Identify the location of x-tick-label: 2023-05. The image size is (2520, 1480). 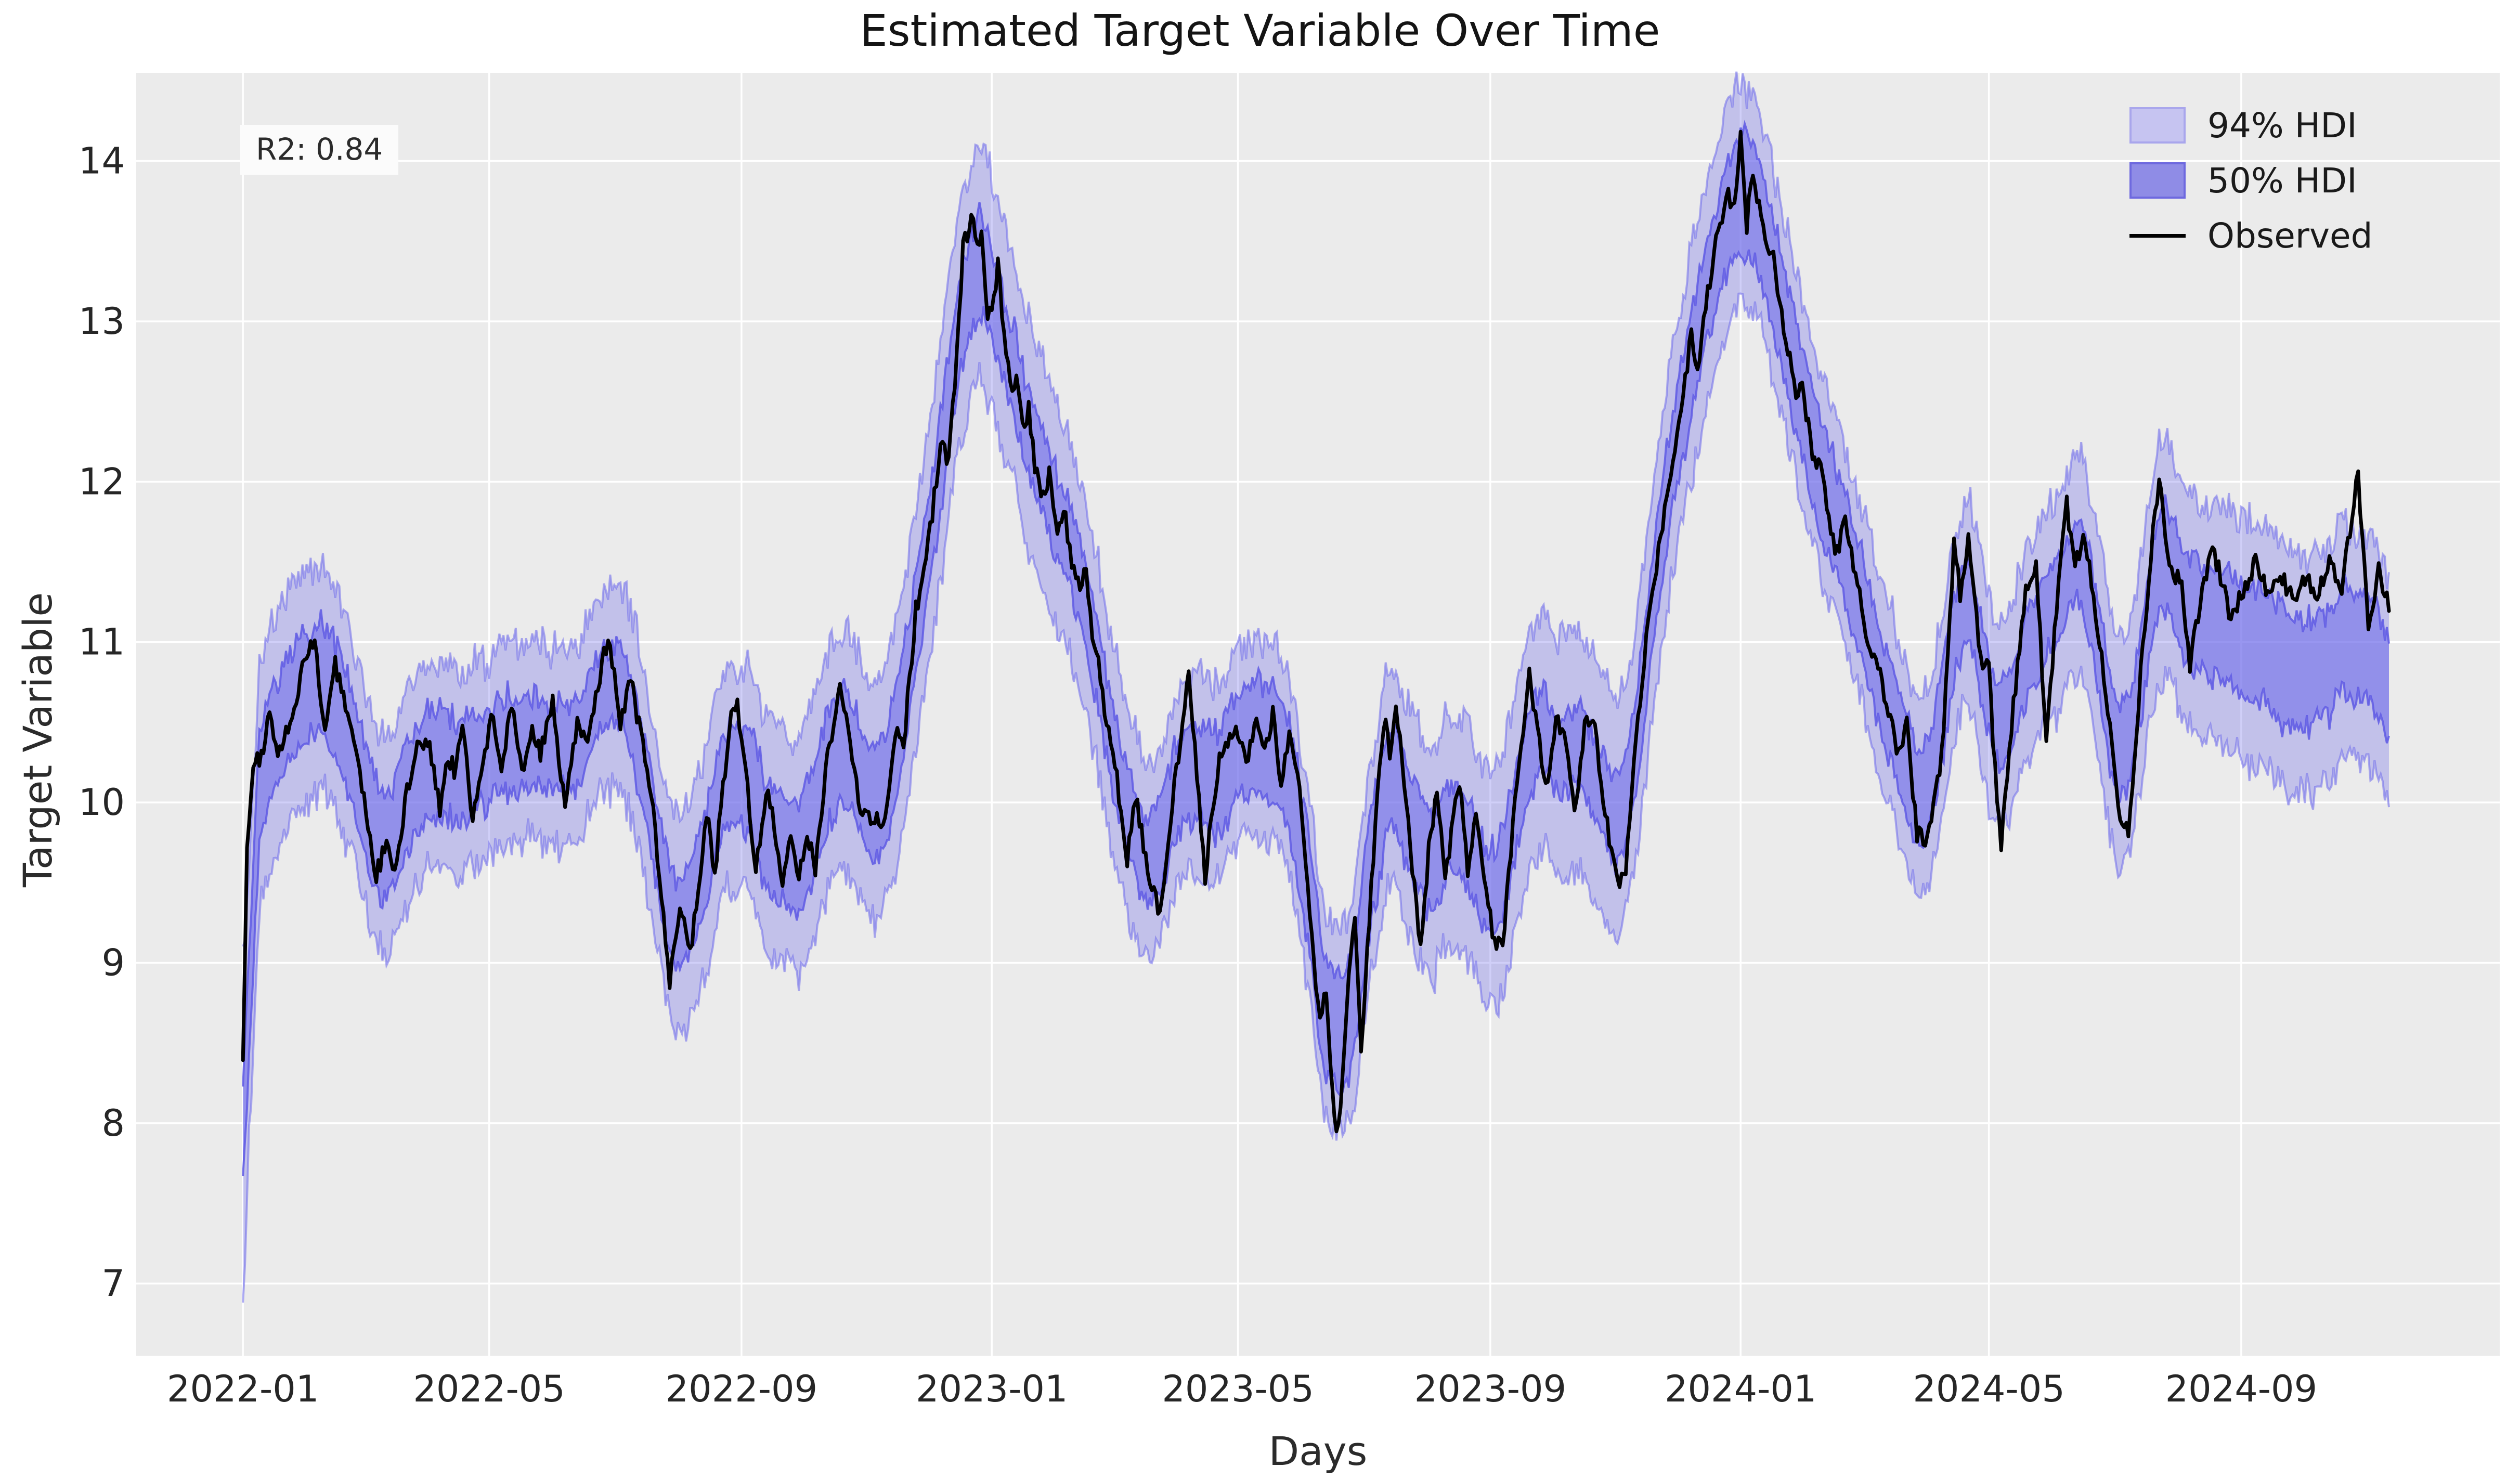
(1238, 1389).